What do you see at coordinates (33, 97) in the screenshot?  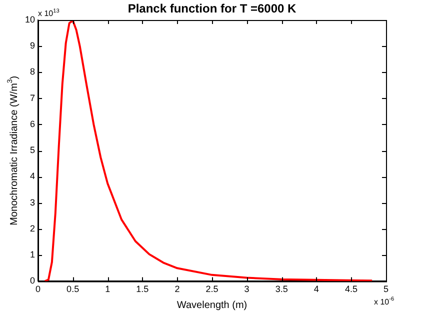 I see `y-tick-label: 7` at bounding box center [33, 97].